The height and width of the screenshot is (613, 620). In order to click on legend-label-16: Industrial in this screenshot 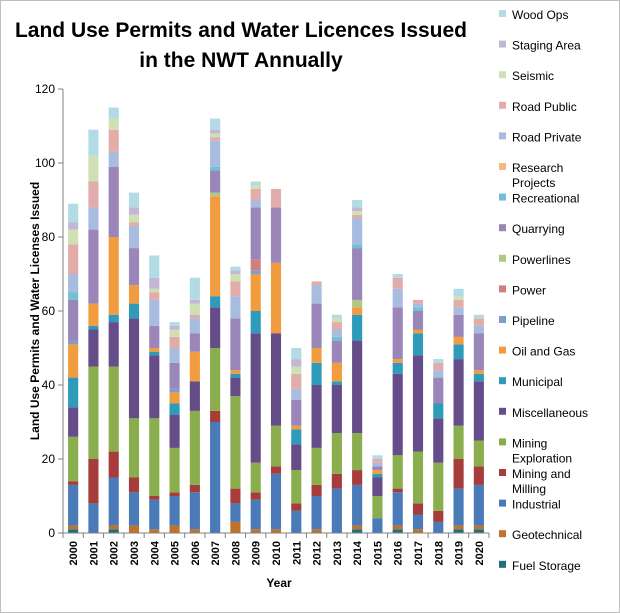, I will do `click(536, 505)`.